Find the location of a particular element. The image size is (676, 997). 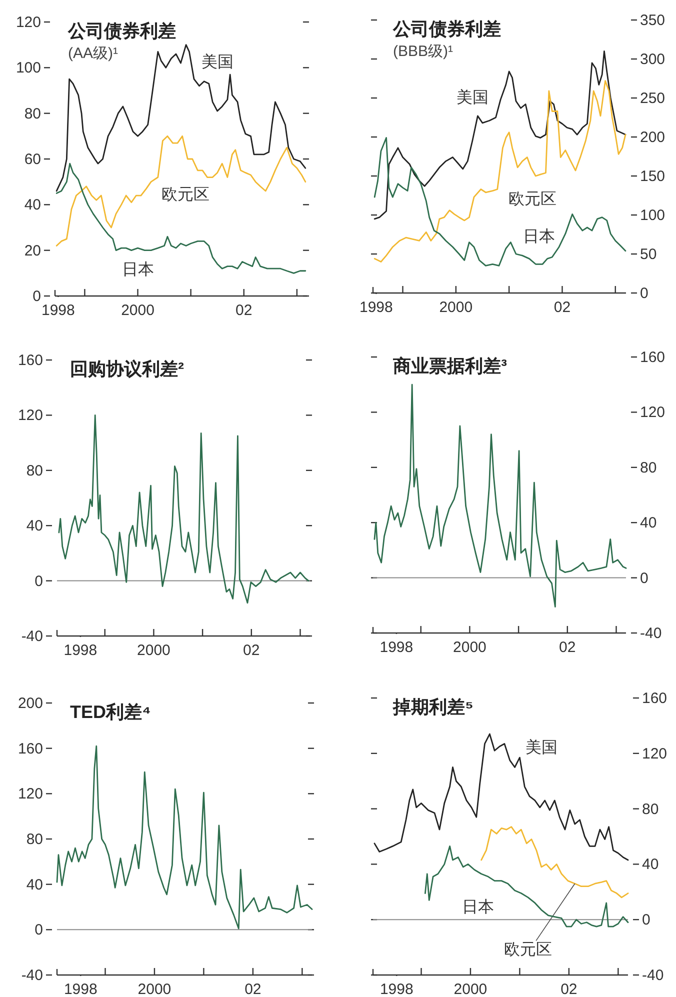

y-tick-label: 60 is located at coordinates (32, 159).